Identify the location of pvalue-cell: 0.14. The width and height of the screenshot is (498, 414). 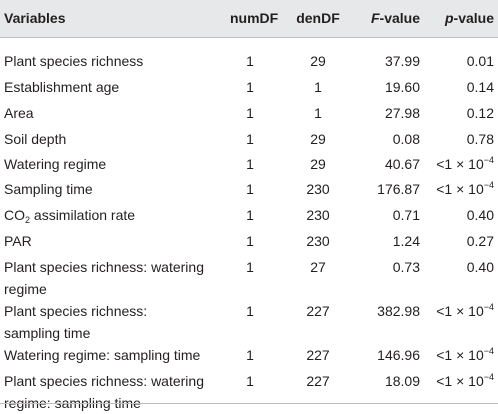
(456, 87).